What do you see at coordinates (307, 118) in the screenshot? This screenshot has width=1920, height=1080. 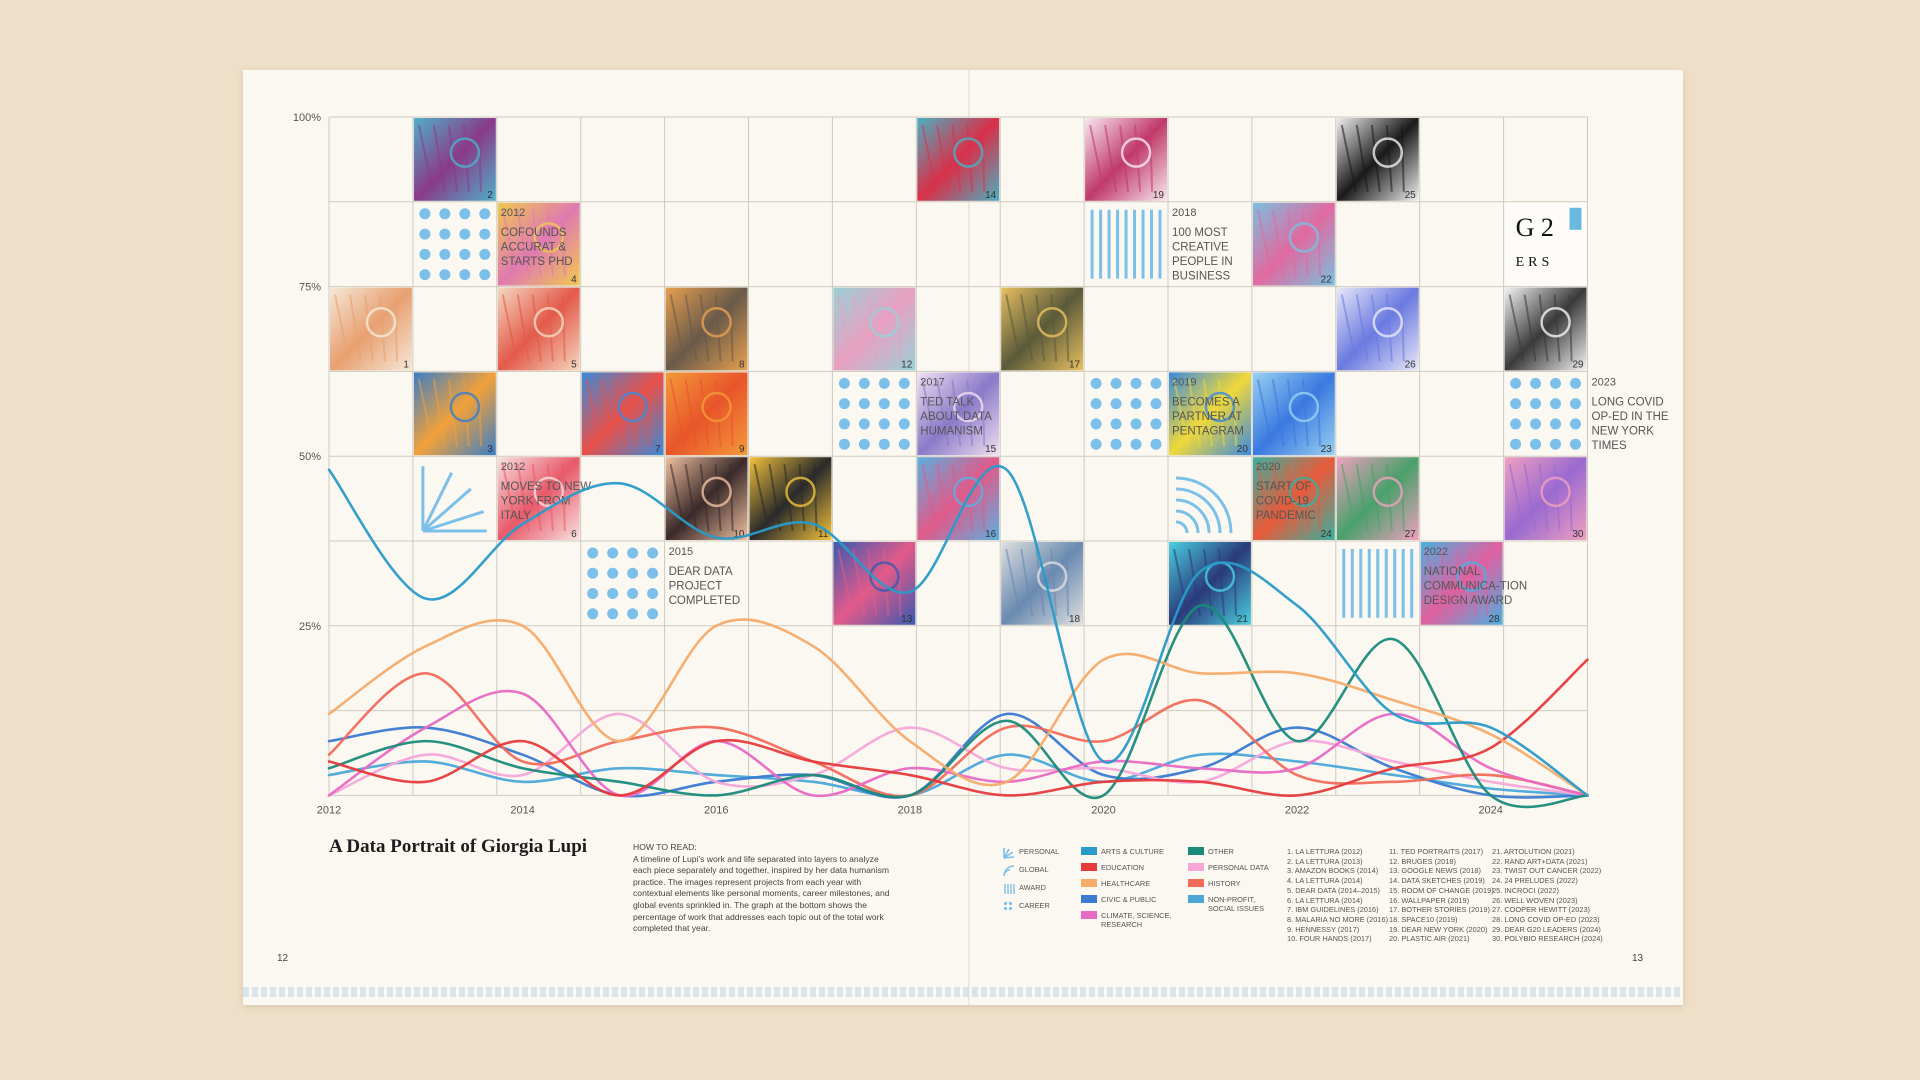 I see `y-tick-label: 100%` at bounding box center [307, 118].